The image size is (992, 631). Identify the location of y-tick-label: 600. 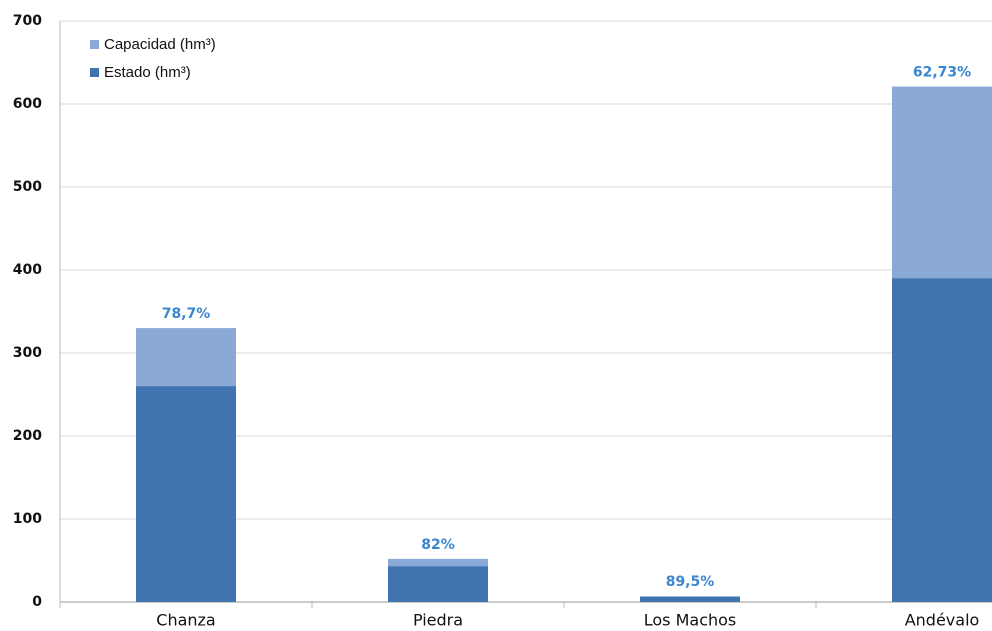
(27, 104).